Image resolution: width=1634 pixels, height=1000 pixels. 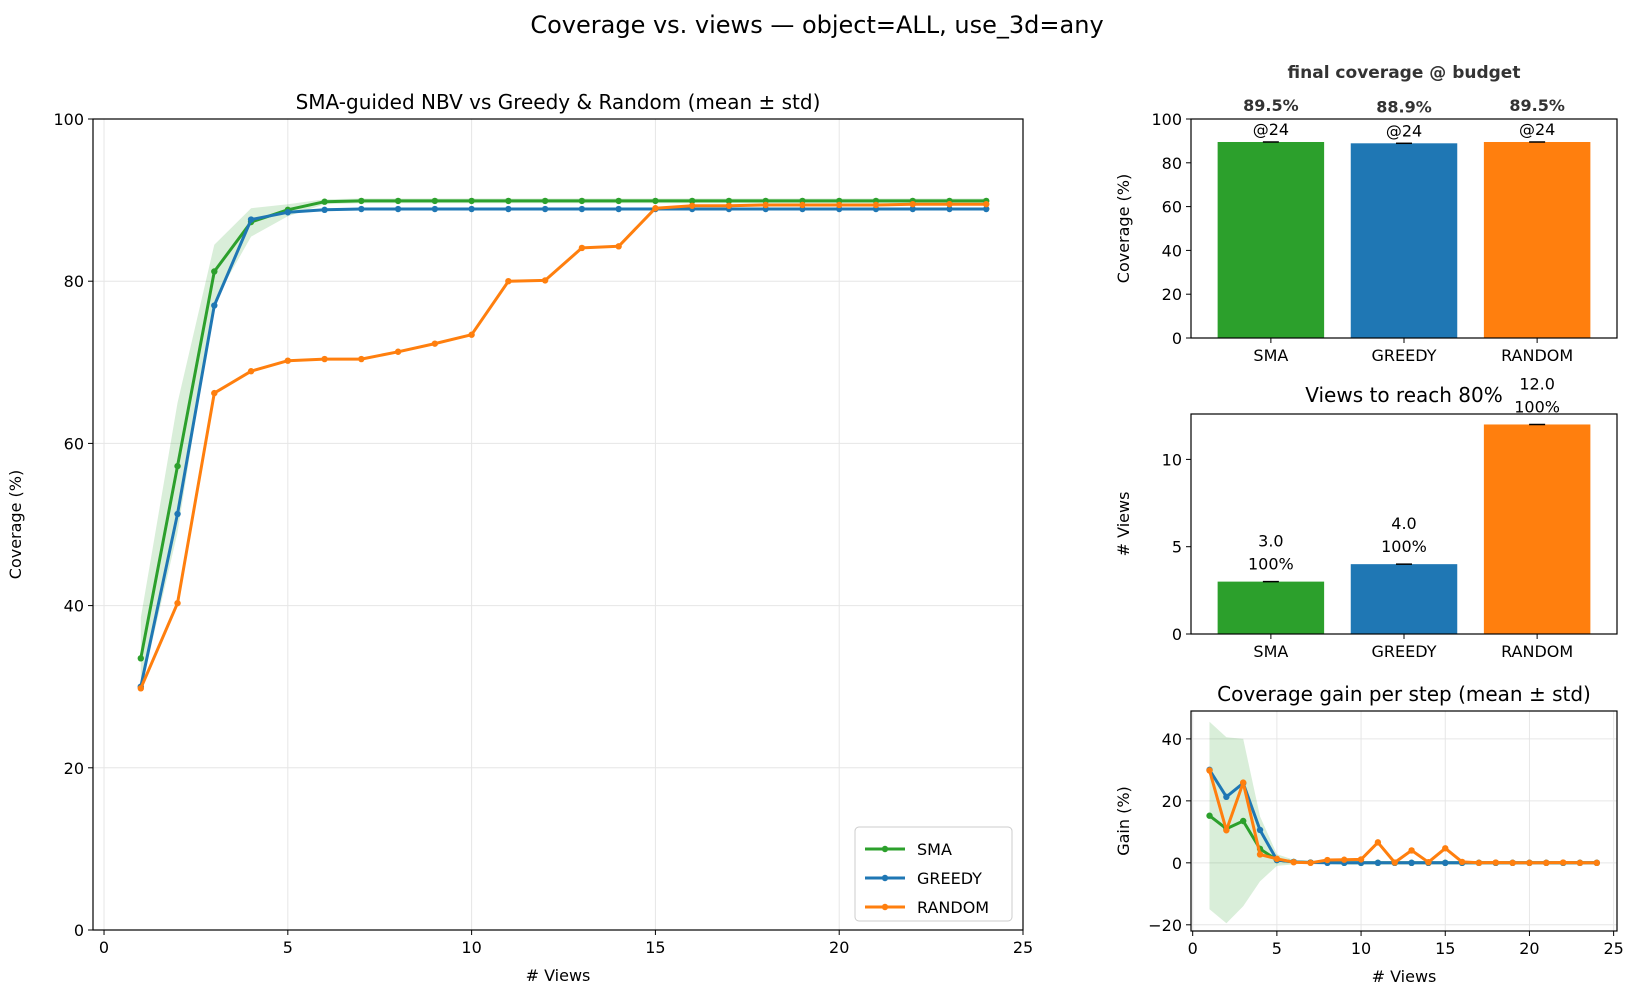 What do you see at coordinates (1177, 547) in the screenshot?
I see `y-tick-label: 5` at bounding box center [1177, 547].